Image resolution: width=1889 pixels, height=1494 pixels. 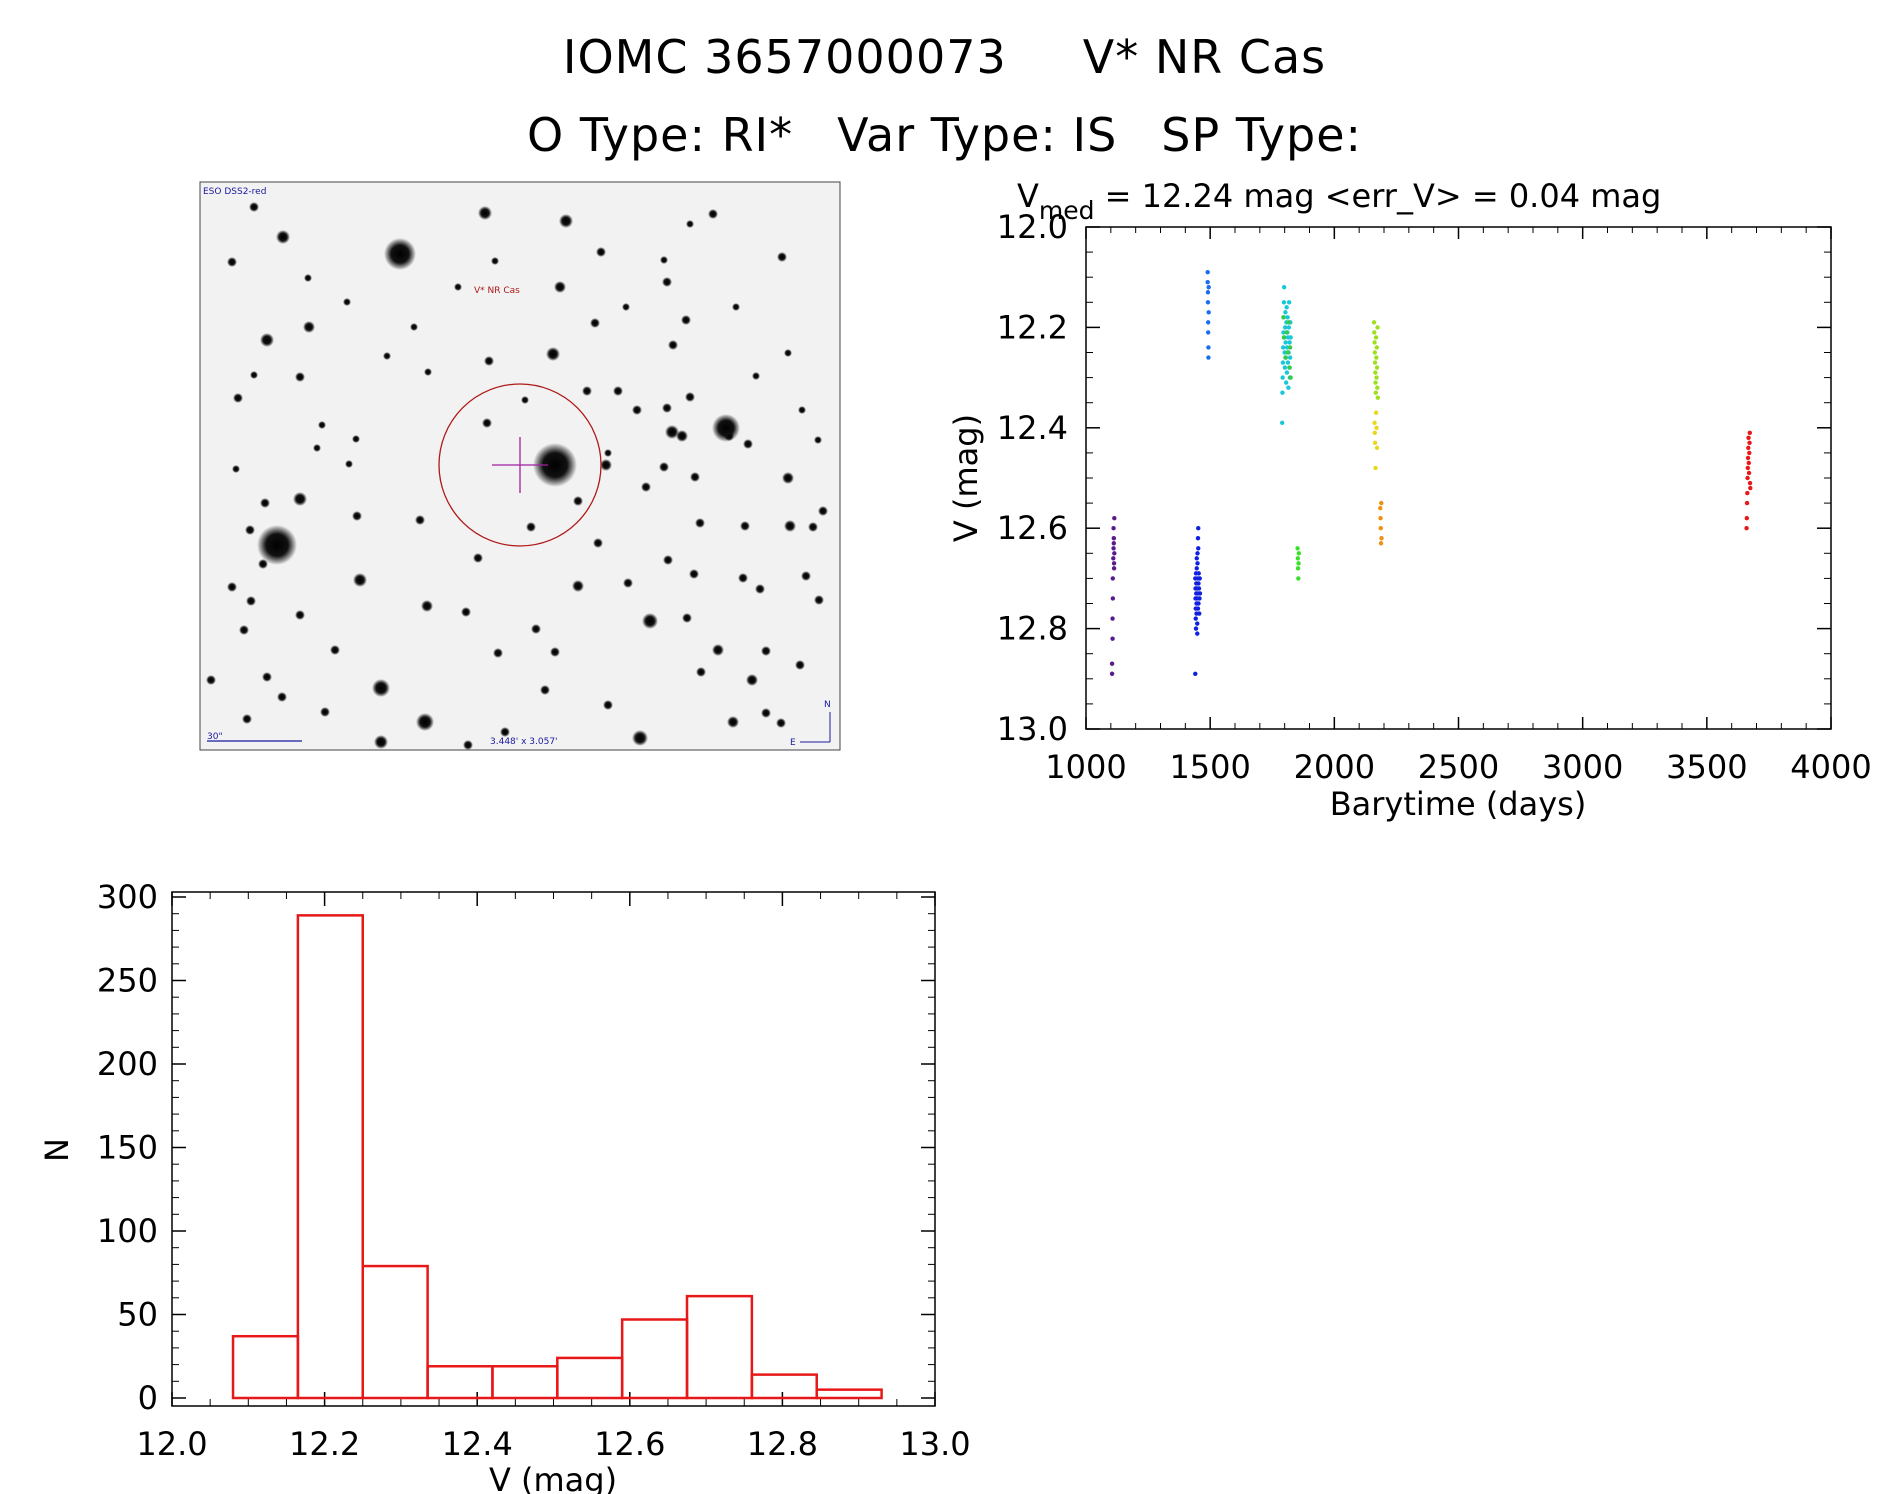 I want to click on hist-ytick-label: 0, so click(x=148, y=1398).